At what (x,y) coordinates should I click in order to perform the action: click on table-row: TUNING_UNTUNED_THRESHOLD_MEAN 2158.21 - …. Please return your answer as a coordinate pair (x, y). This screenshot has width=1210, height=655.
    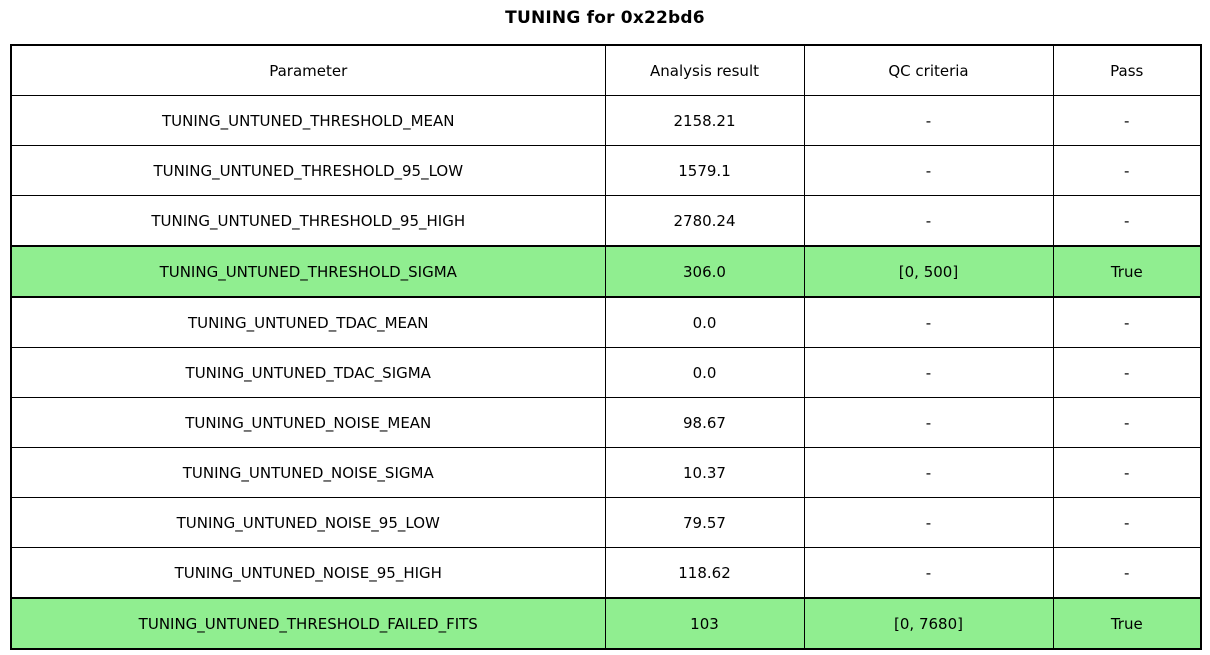
    Looking at the image, I should click on (606, 120).